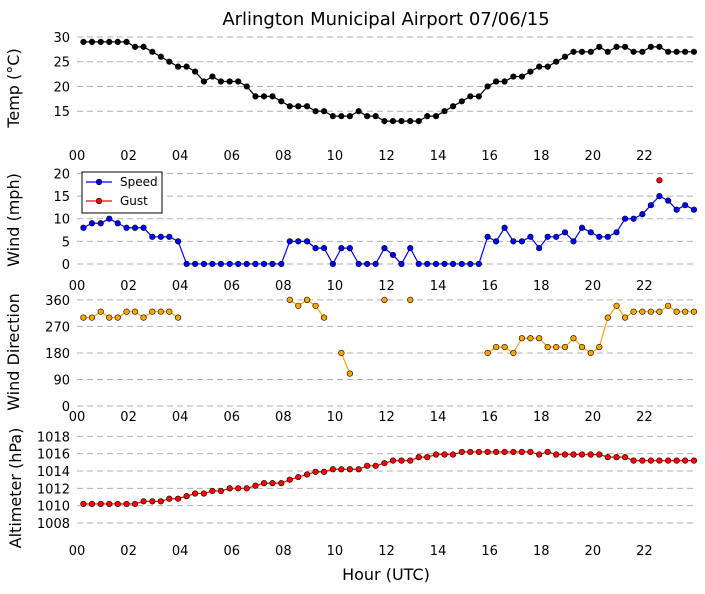 The height and width of the screenshot is (594, 705). I want to click on legend-label: Speed, so click(139, 182).